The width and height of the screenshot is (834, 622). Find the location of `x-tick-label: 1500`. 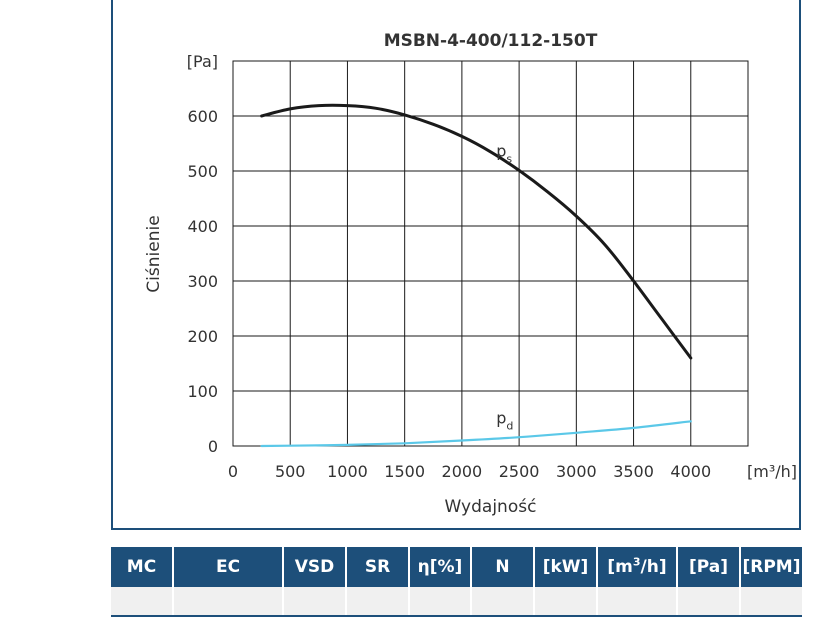

x-tick-label: 1500 is located at coordinates (404, 471).